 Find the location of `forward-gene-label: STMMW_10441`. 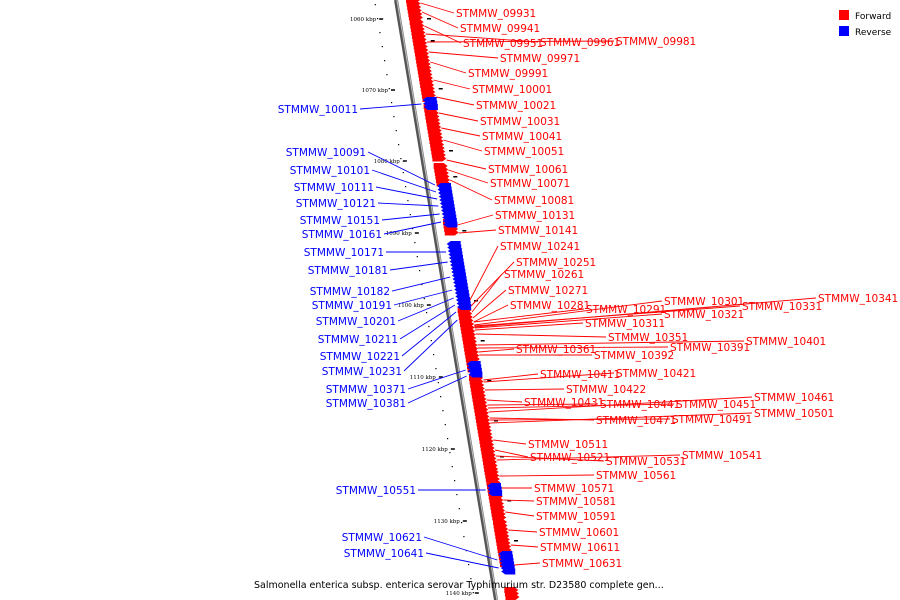

forward-gene-label: STMMW_10441 is located at coordinates (640, 405).